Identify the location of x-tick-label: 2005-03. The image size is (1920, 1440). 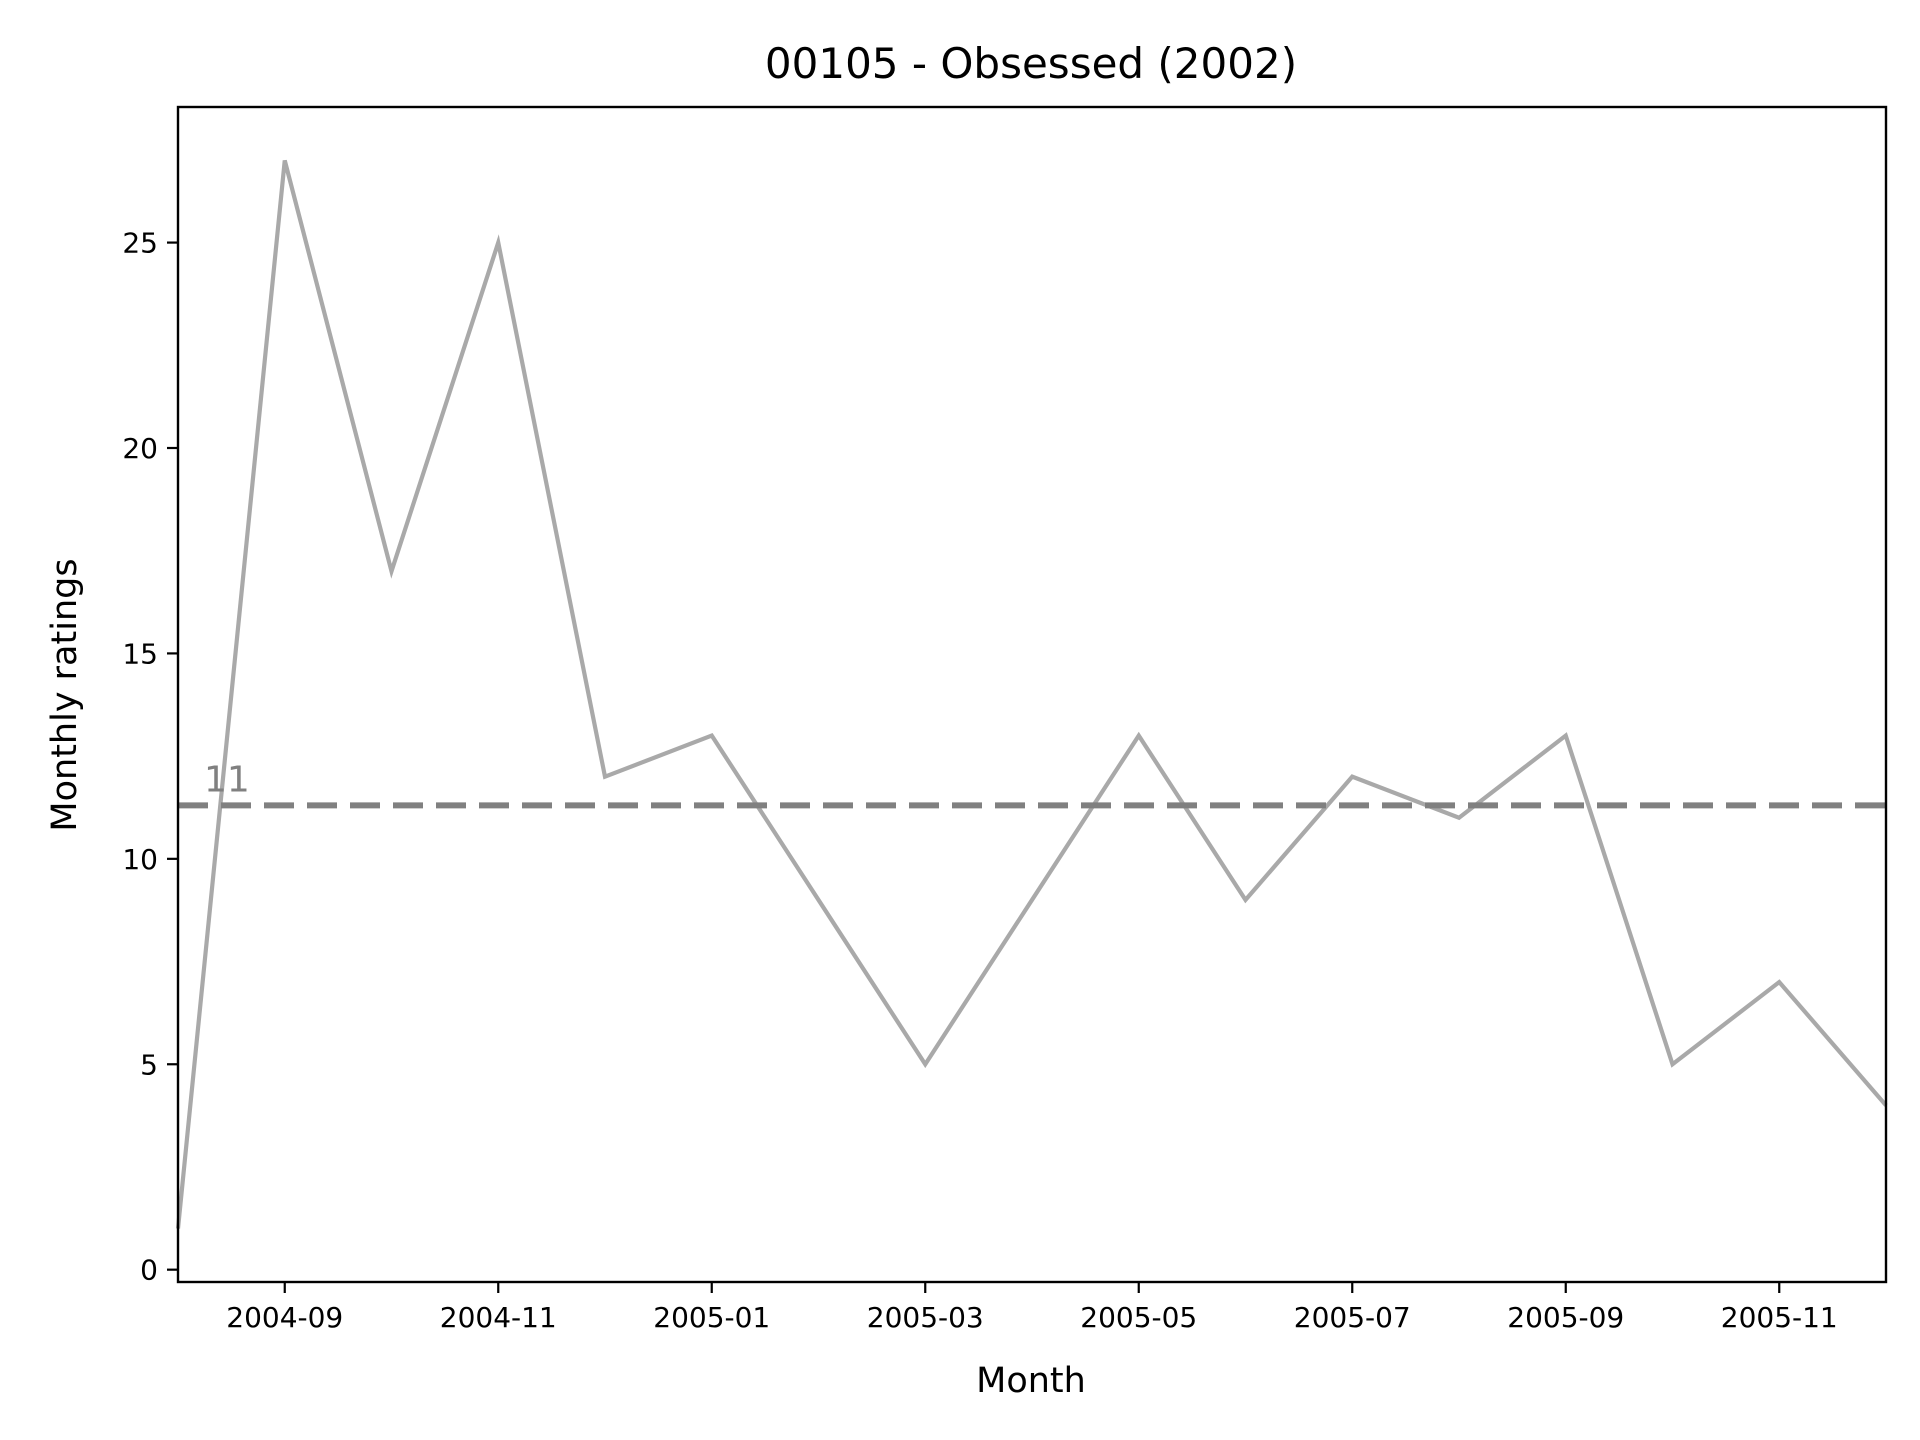
(925, 1317).